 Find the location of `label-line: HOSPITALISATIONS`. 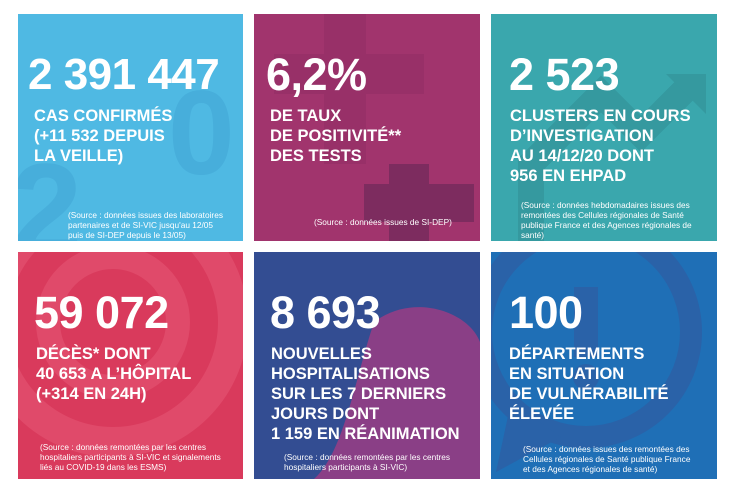

label-line: HOSPITALISATIONS is located at coordinates (350, 374).